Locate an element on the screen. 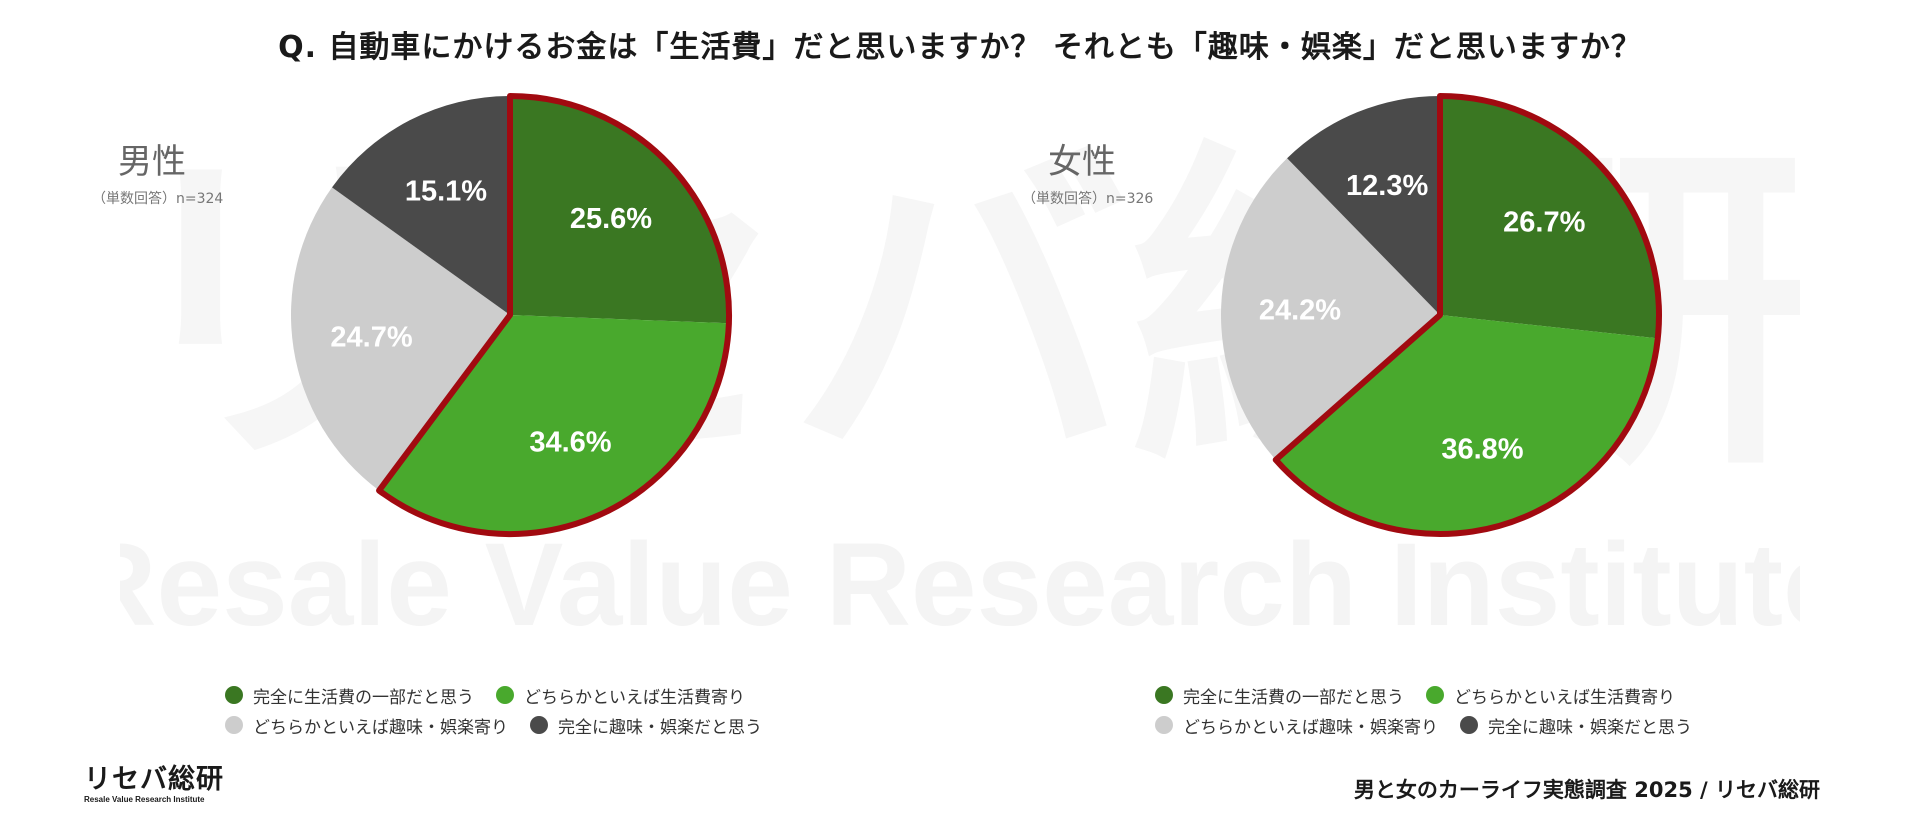  slice-value-label: 24.2% is located at coordinates (1300, 311).